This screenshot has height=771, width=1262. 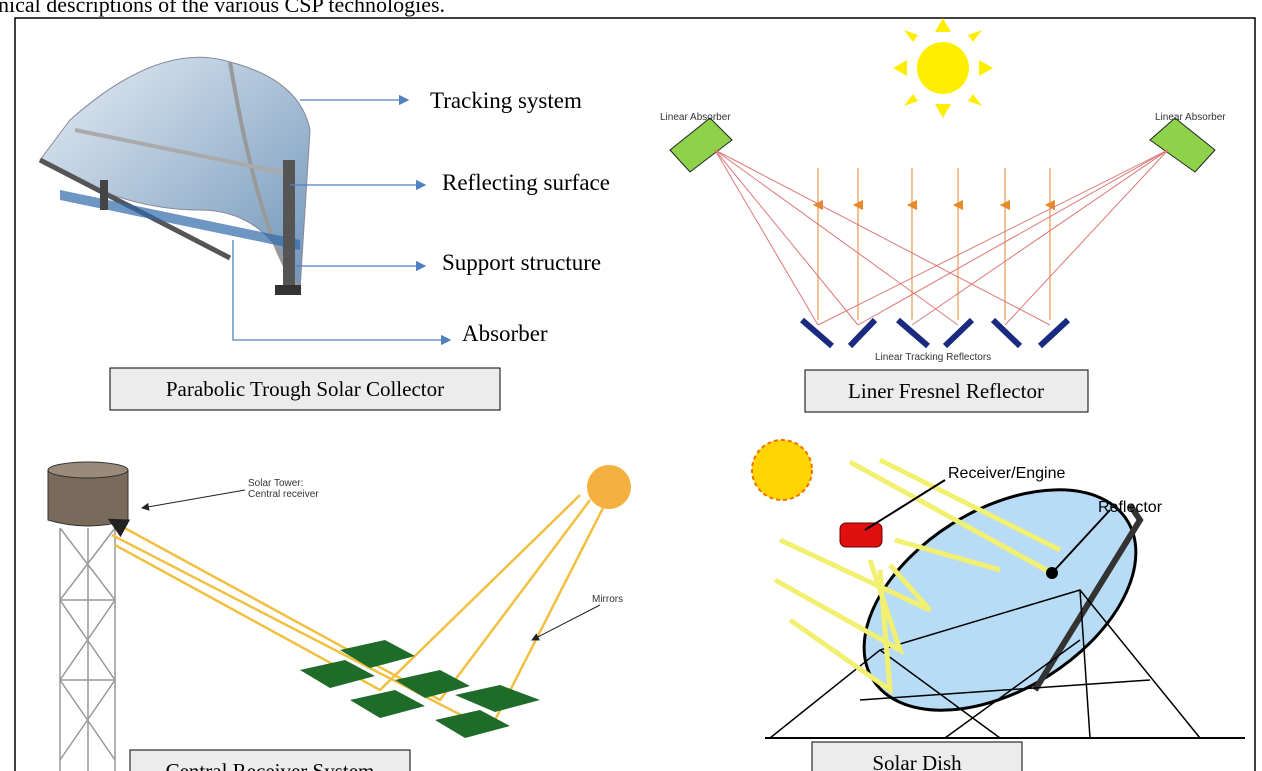 What do you see at coordinates (283, 494) in the screenshot?
I see `label: Central receiver` at bounding box center [283, 494].